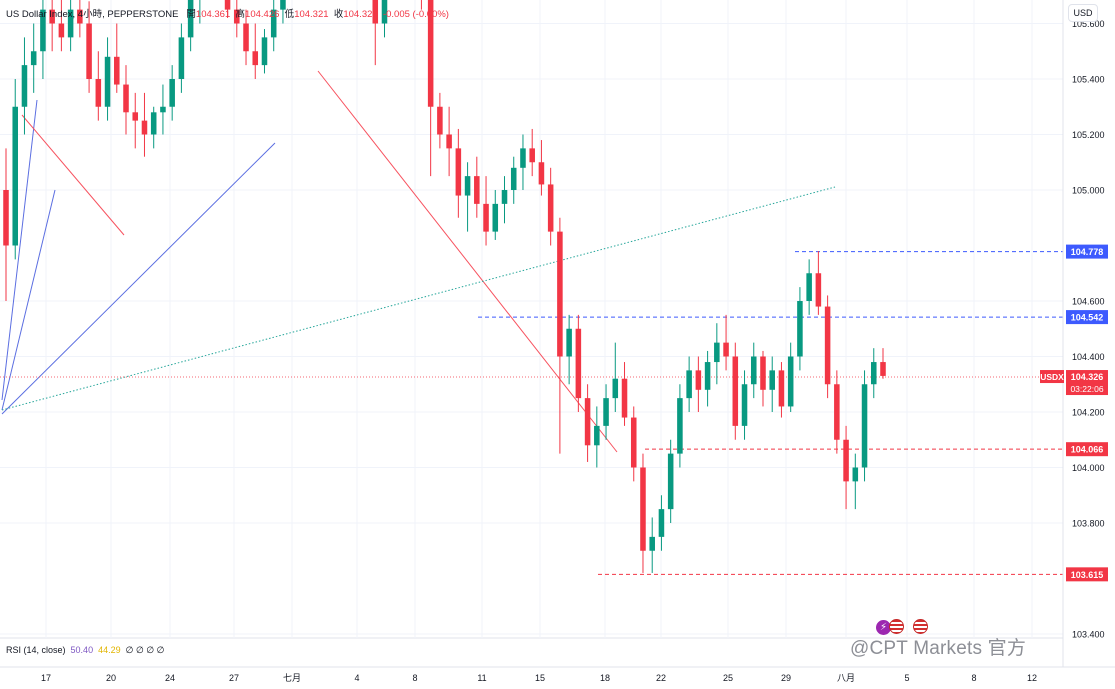  I want to click on price-tag-text: 104.066, so click(1087, 450).